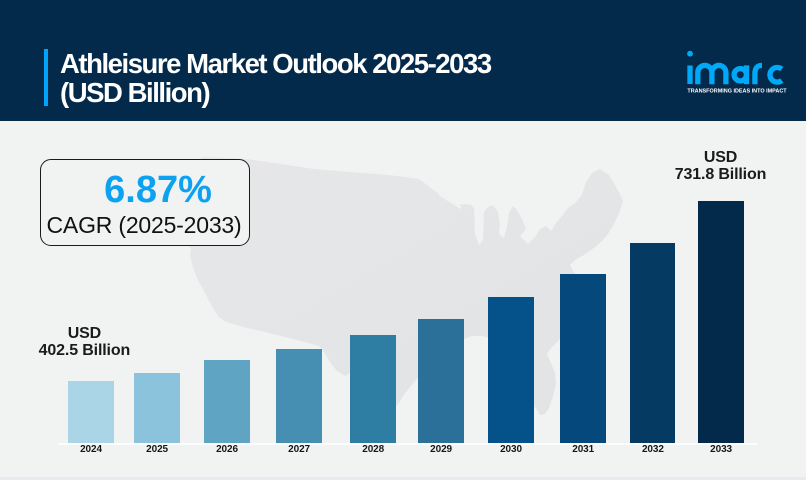  I want to click on svg-text: TRANSFORMING IDEAS INTO IMPACT, so click(737, 91).